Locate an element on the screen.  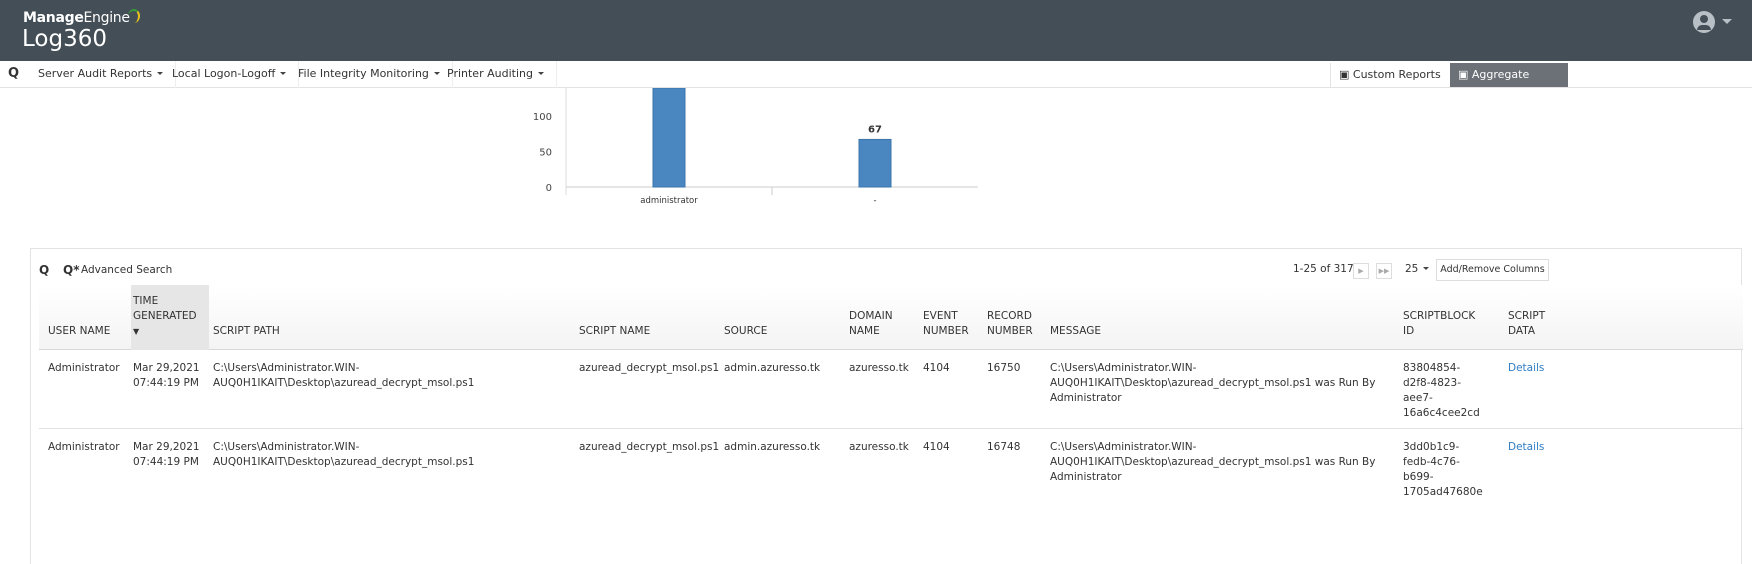
cell-scriptblock-id: 83804854- d2f8-4823- aee7- 16a6c4cee2cd is located at coordinates (1441, 390).